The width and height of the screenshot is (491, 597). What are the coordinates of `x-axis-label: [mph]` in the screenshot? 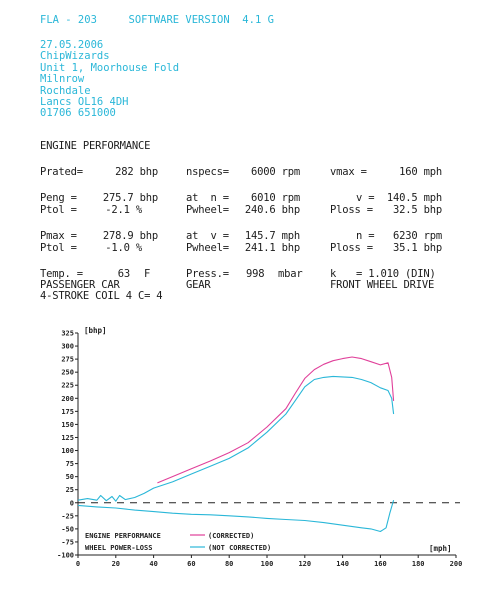 It's located at (440, 548).